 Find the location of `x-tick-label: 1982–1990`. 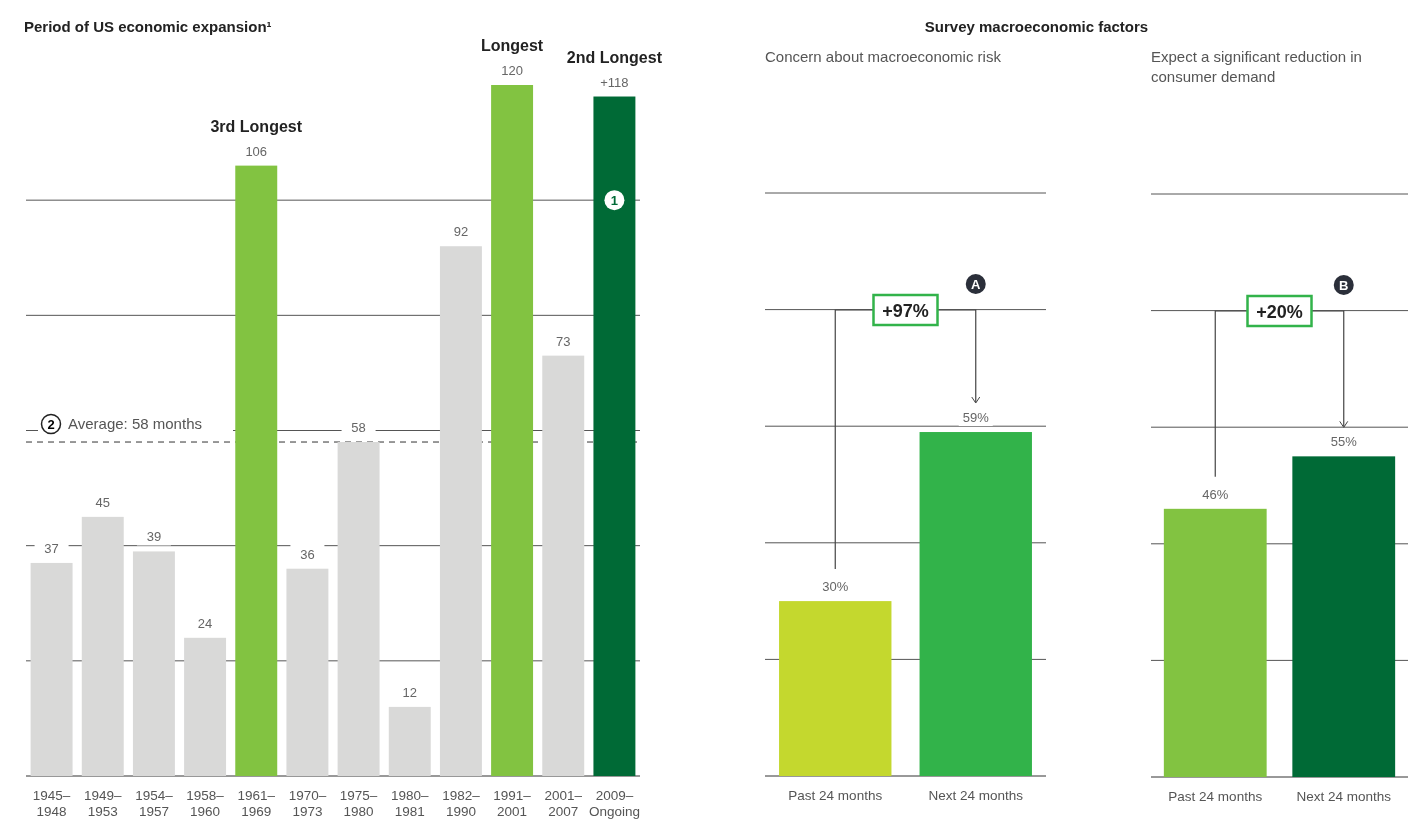

x-tick-label: 1982–1990 is located at coordinates (461, 803).